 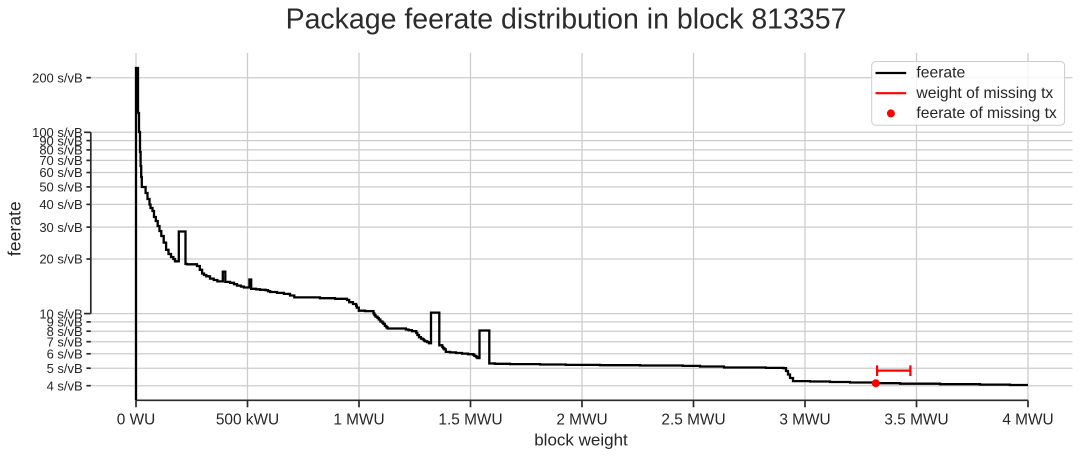 What do you see at coordinates (65, 385) in the screenshot?
I see `svg-text: 4 s/vB` at bounding box center [65, 385].